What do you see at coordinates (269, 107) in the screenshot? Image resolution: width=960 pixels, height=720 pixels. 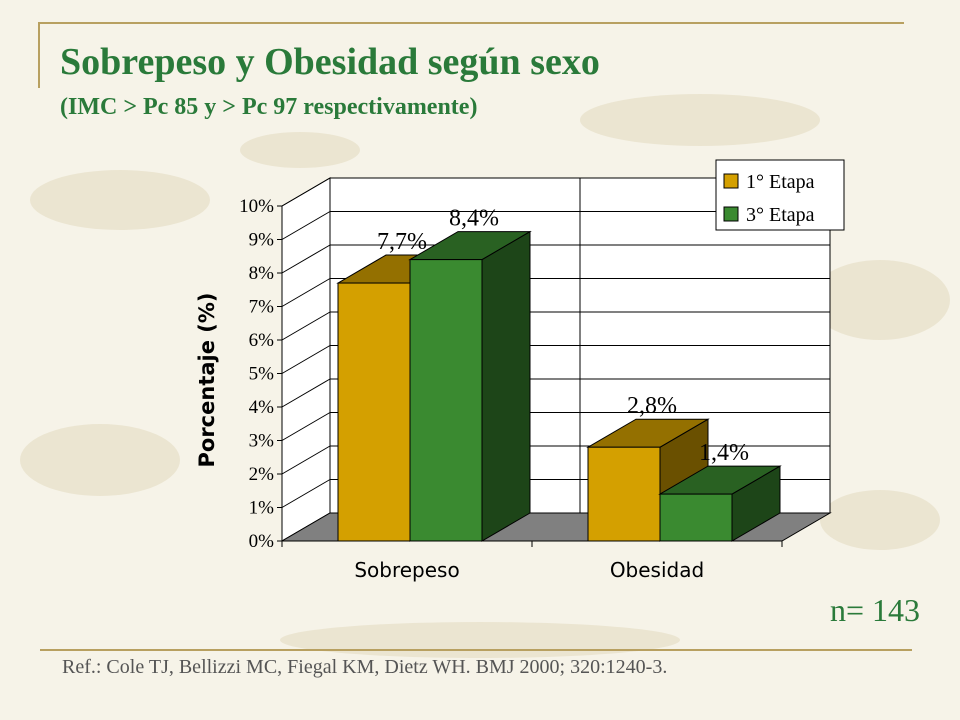 I see `slide-subtitle: (IMC > Pc 85 y > Pc 97 respectivamente)` at bounding box center [269, 107].